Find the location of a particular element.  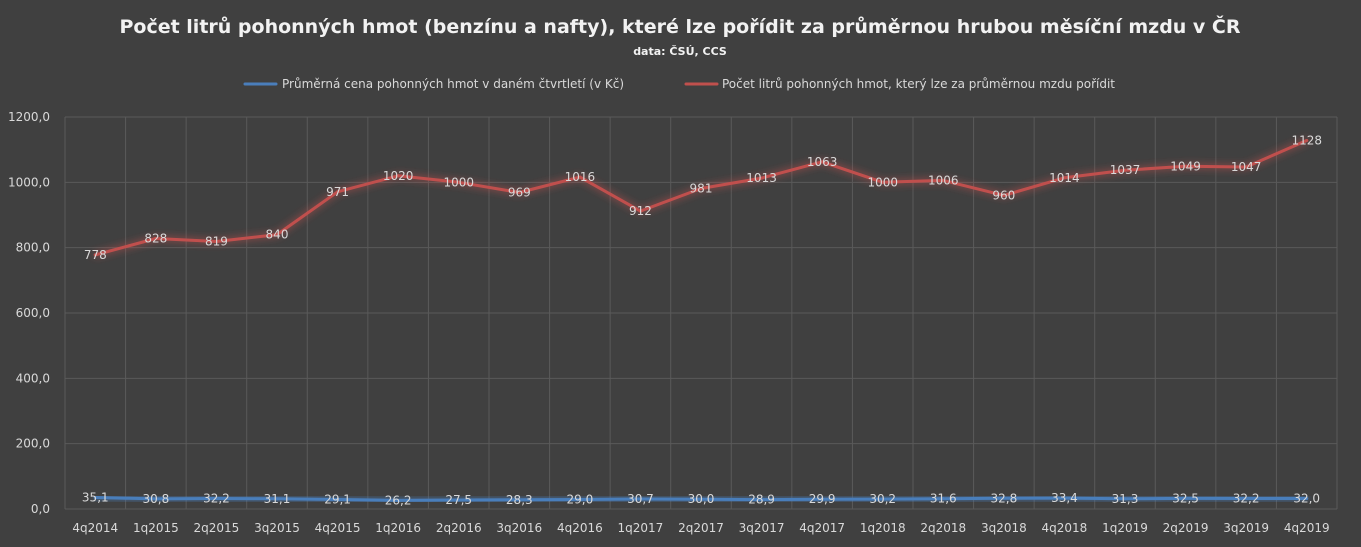

data-label: 1020 is located at coordinates (398, 176).